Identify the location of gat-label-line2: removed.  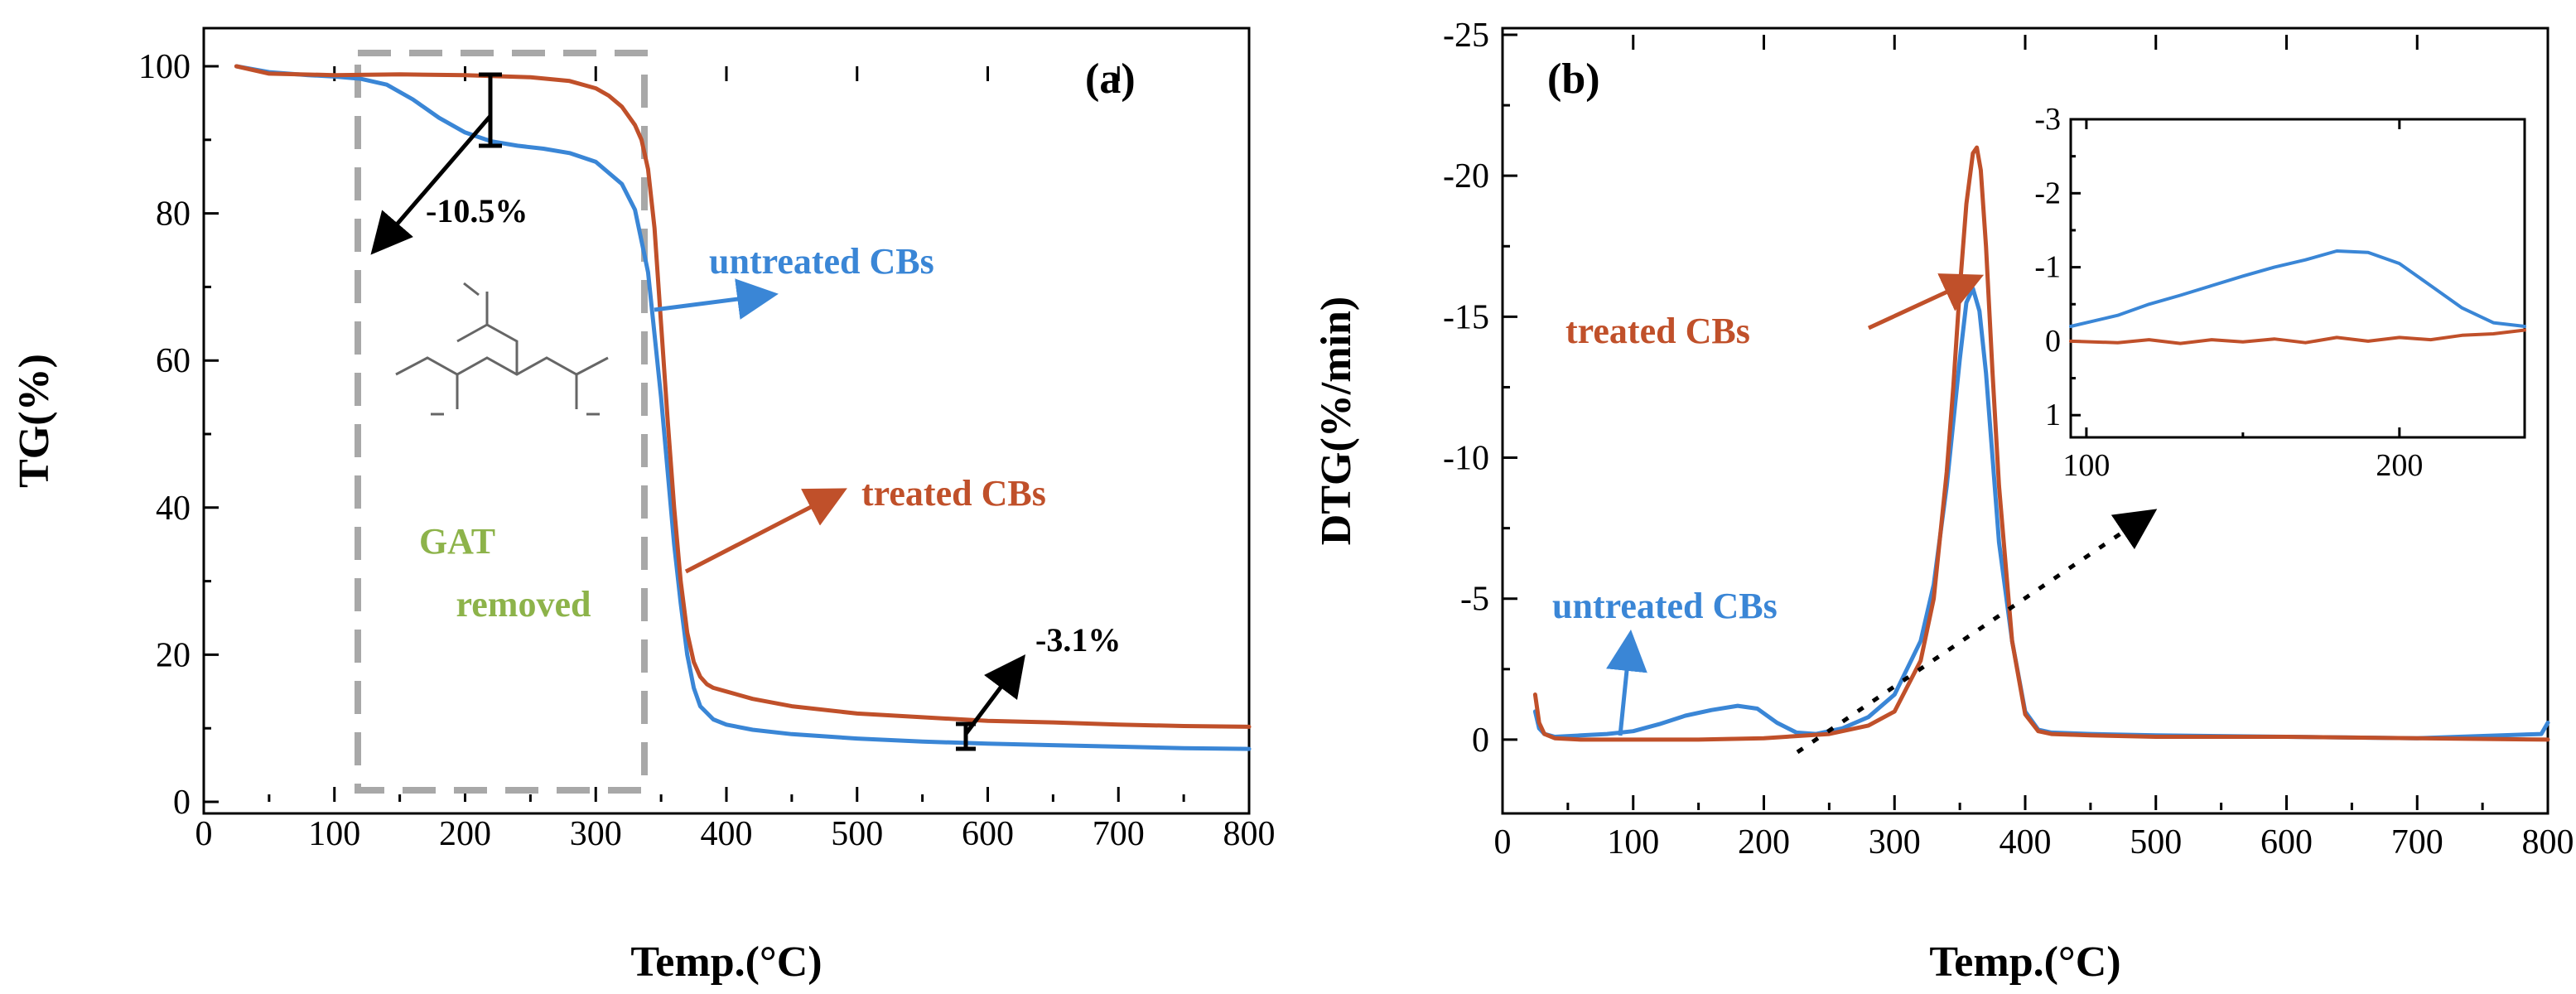
(523, 604).